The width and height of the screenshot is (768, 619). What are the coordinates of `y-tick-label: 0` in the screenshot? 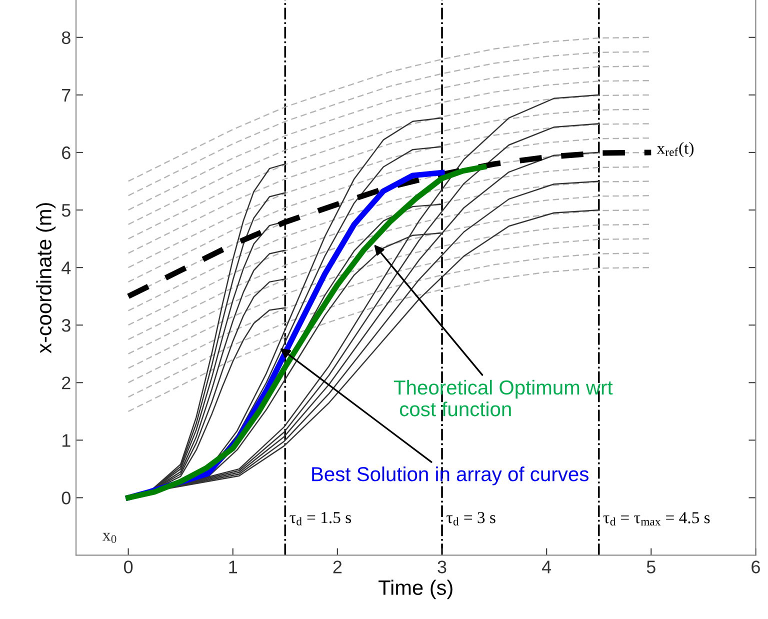 It's located at (66, 498).